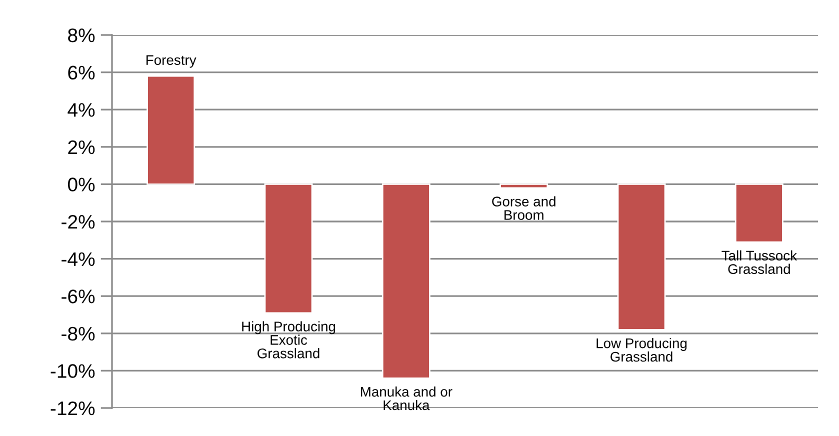  What do you see at coordinates (78, 259) in the screenshot?
I see `y-tick-label: -4%` at bounding box center [78, 259].